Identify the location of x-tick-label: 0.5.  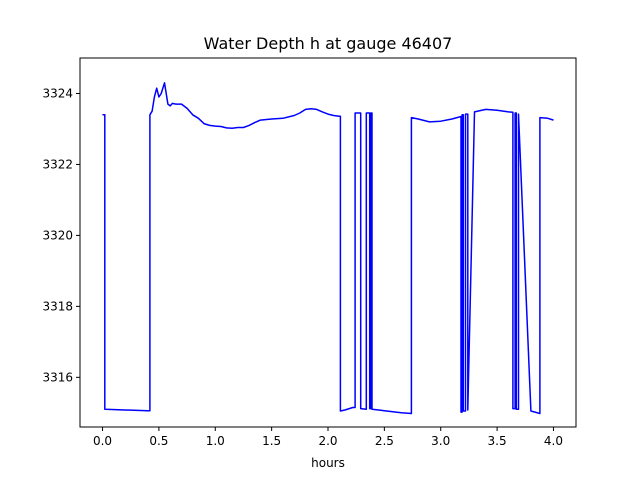
(158, 441).